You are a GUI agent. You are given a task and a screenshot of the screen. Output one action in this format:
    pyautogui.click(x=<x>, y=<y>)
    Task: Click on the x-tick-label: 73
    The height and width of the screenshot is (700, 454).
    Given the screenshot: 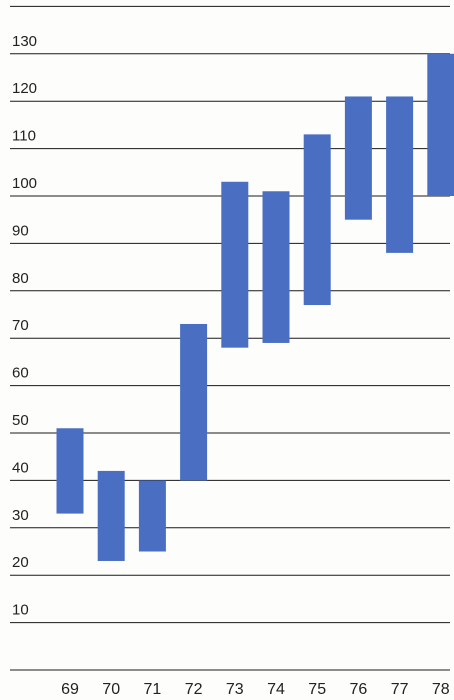 What is the action you would take?
    pyautogui.click(x=235, y=689)
    